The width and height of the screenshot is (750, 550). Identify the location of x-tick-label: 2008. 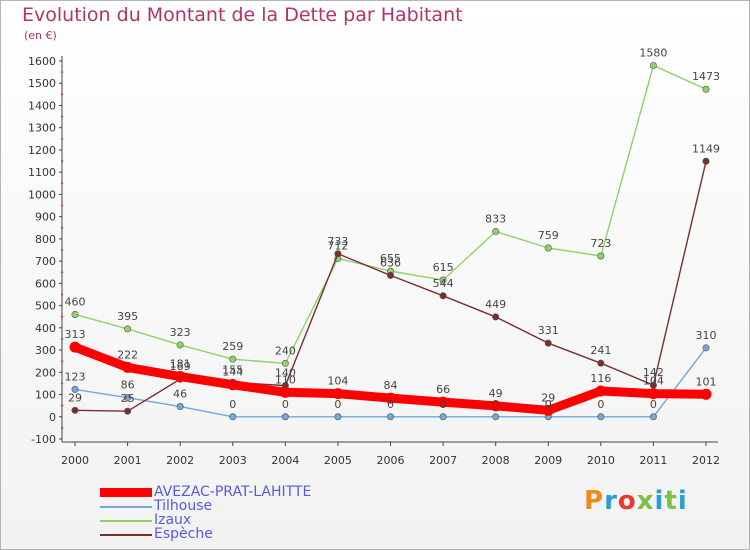
(496, 460).